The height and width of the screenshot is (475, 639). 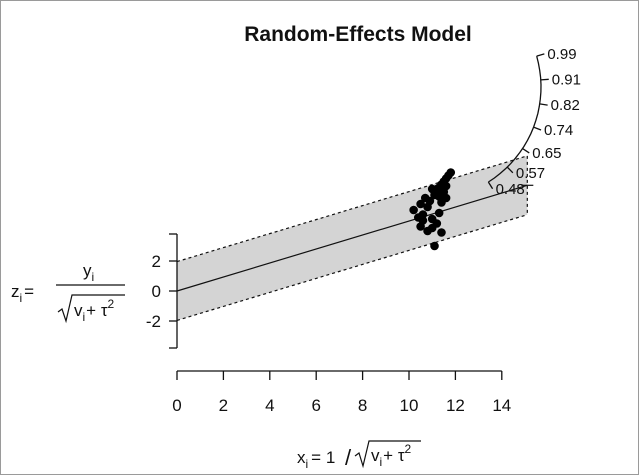 I want to click on y-label-numerator: y, so click(x=87, y=270).